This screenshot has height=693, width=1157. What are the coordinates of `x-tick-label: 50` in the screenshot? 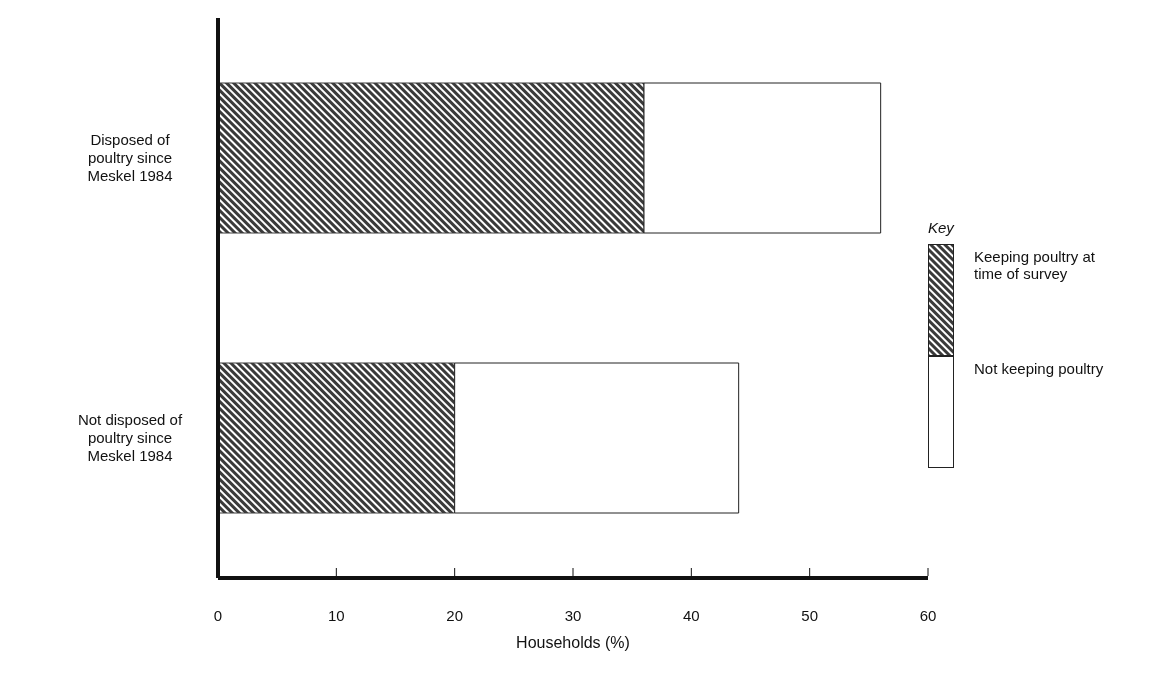 It's located at (810, 615).